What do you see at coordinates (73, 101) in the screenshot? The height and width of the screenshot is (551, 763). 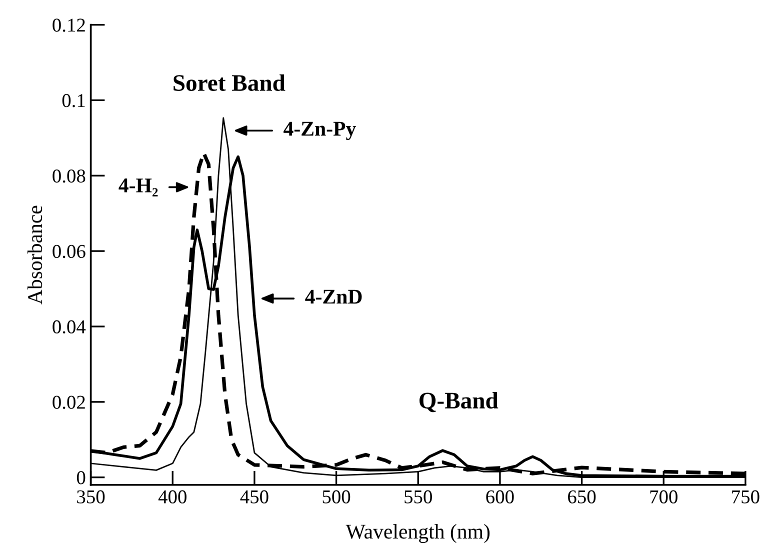 I see `y-tick-label: 0.1` at bounding box center [73, 101].